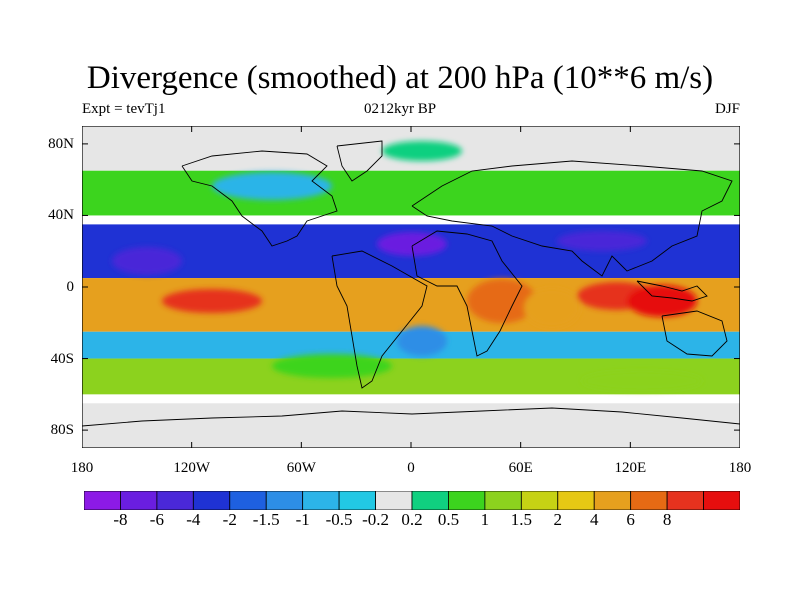 The image size is (800, 600). I want to click on colorbar, so click(412, 500).